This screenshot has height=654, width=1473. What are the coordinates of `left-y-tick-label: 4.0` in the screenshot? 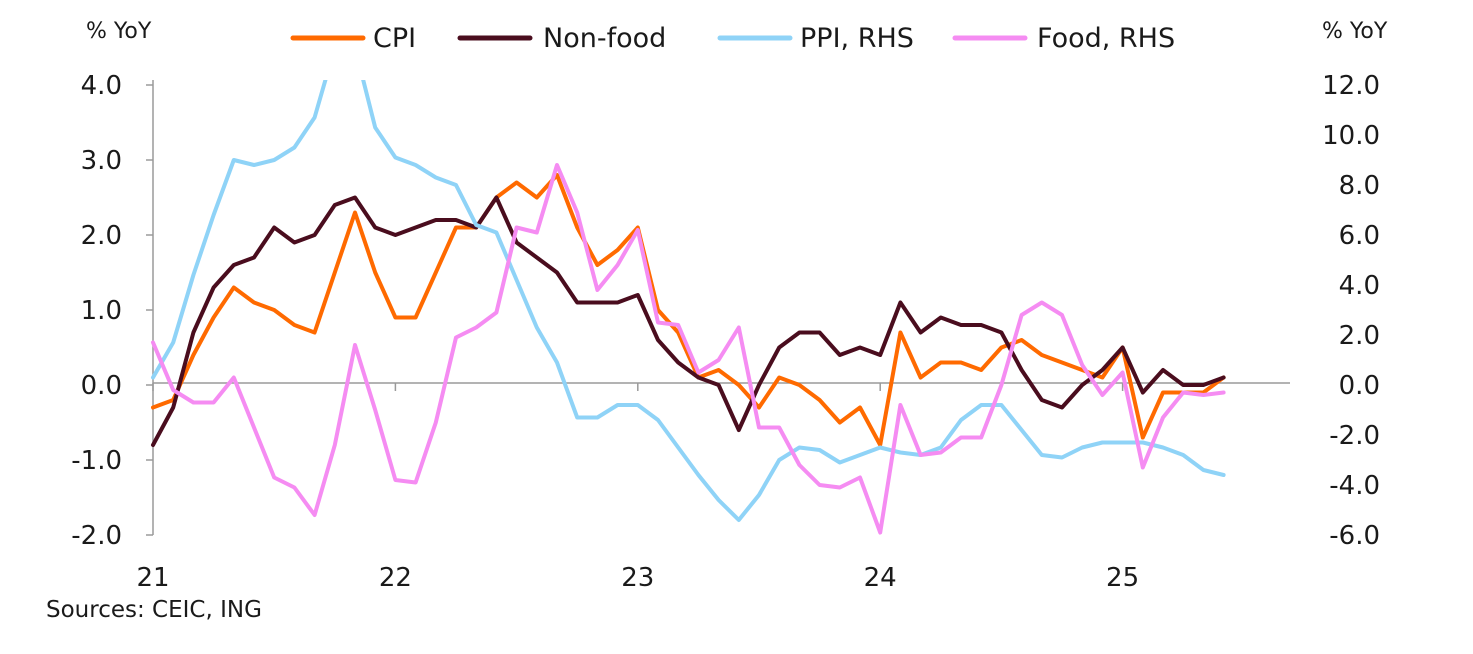 It's located at (101, 86).